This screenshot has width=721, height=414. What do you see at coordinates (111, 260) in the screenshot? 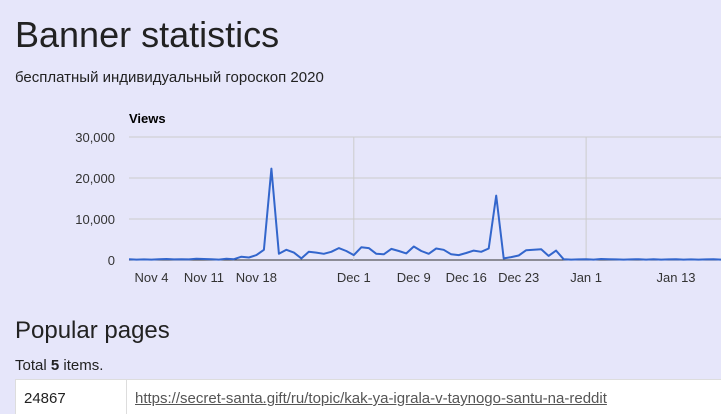
I see `y-tick-label: 0` at bounding box center [111, 260].